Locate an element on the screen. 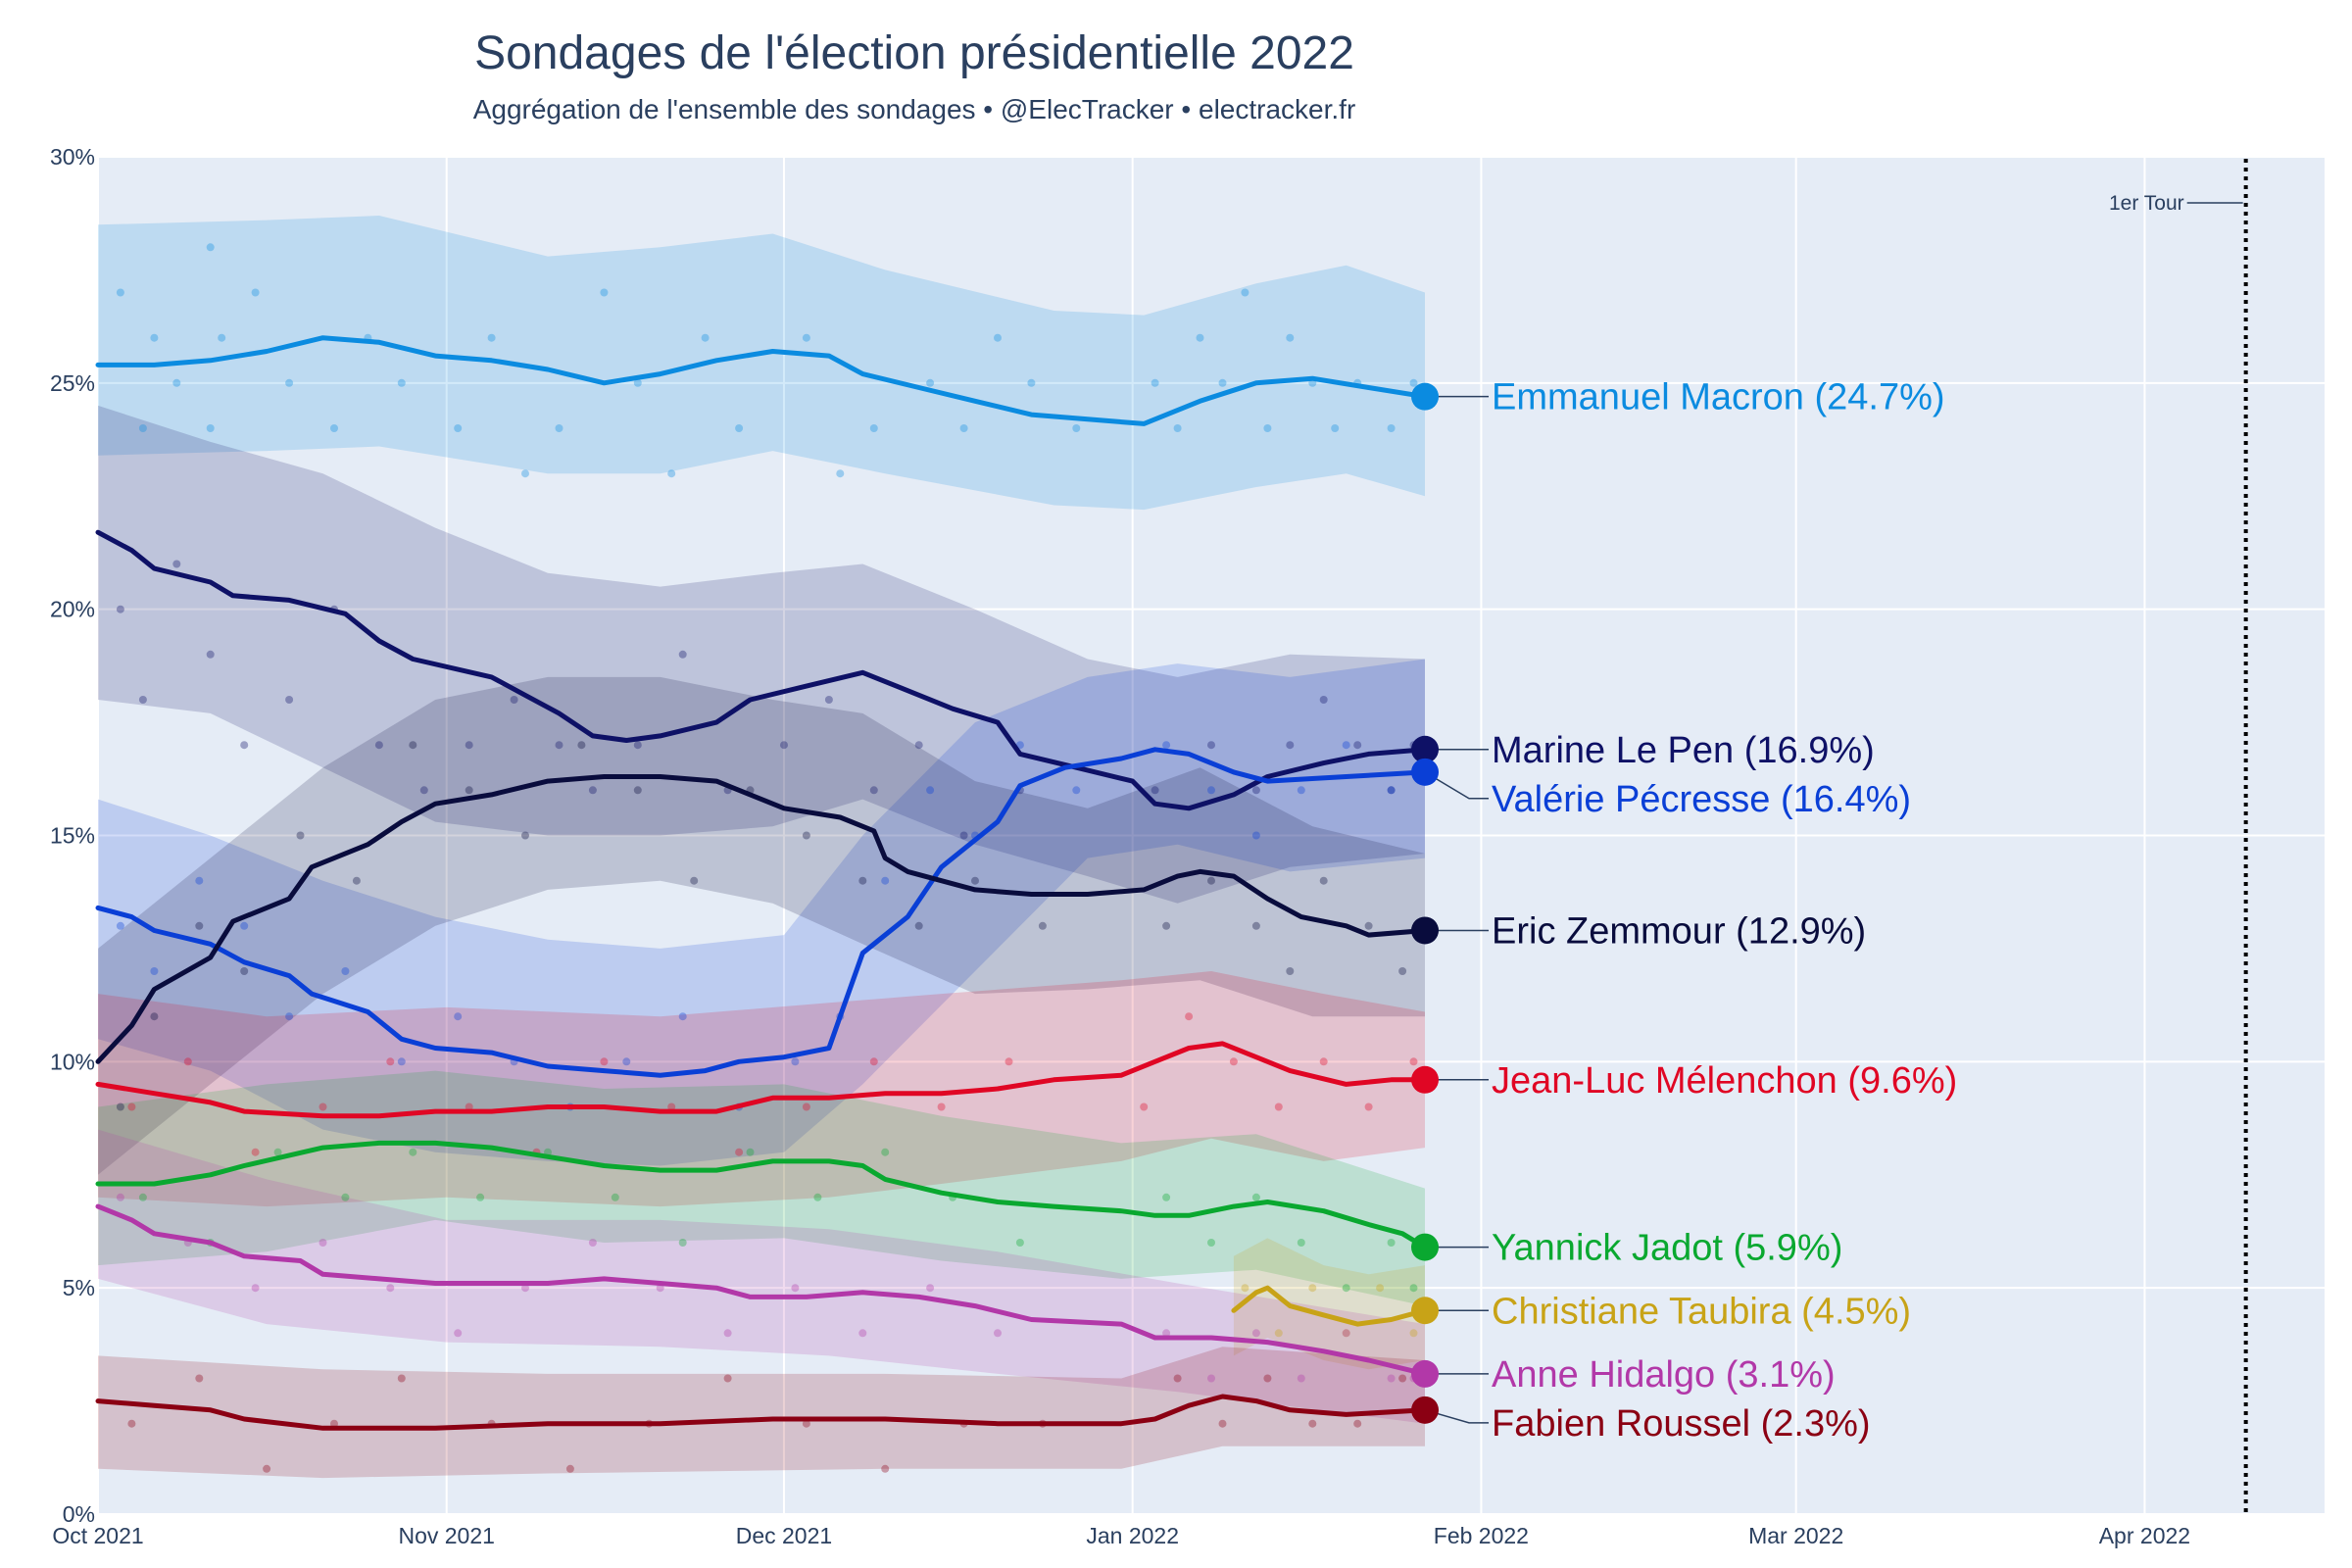 This screenshot has width=2352, height=1568. series-line-fabien-roussel is located at coordinates (761, 1412).